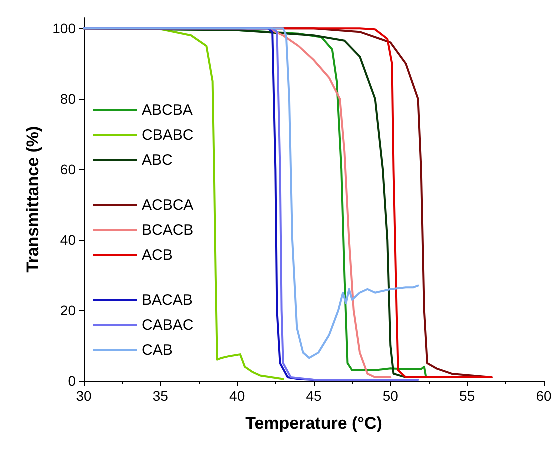 This screenshot has width=556, height=451. Describe the element at coordinates (544, 396) in the screenshot. I see `x-tick-label: 60` at that location.